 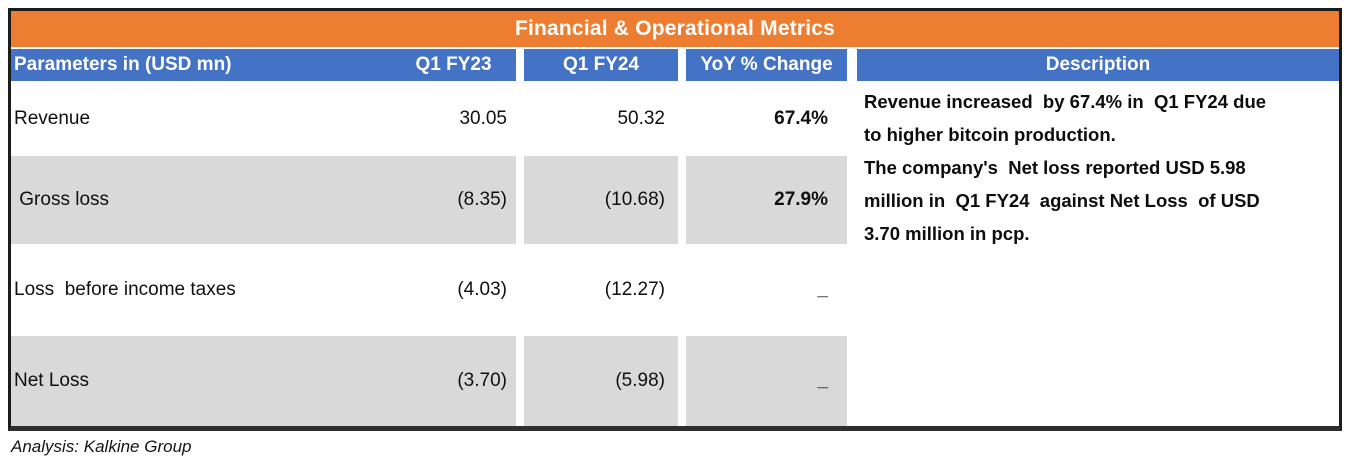 I want to click on loss-before-taxes-q1fy23-value: (4.03), so click(x=482, y=289).